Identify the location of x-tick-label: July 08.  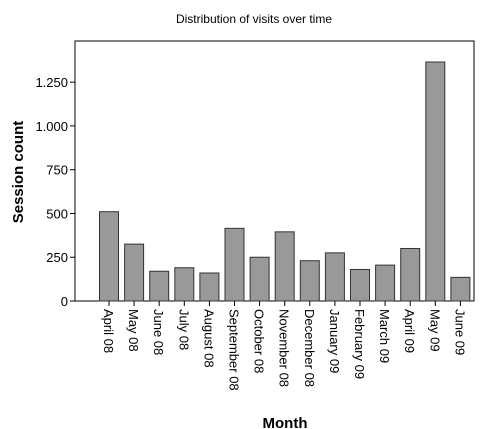
(183, 329).